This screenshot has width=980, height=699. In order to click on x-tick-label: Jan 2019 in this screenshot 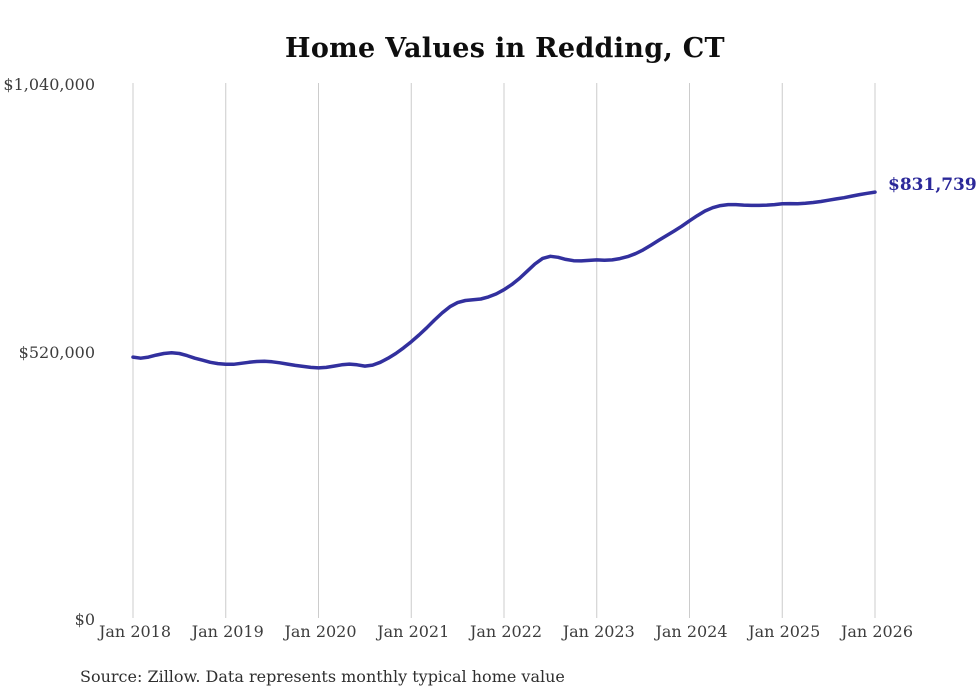, I will do `click(227, 631)`.